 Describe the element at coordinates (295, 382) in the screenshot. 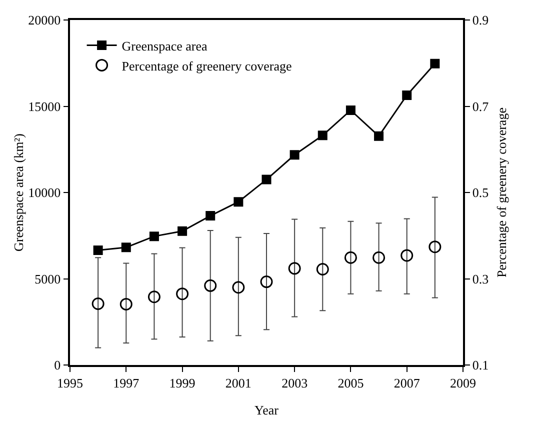

I see `x-tick-label: 2003` at that location.